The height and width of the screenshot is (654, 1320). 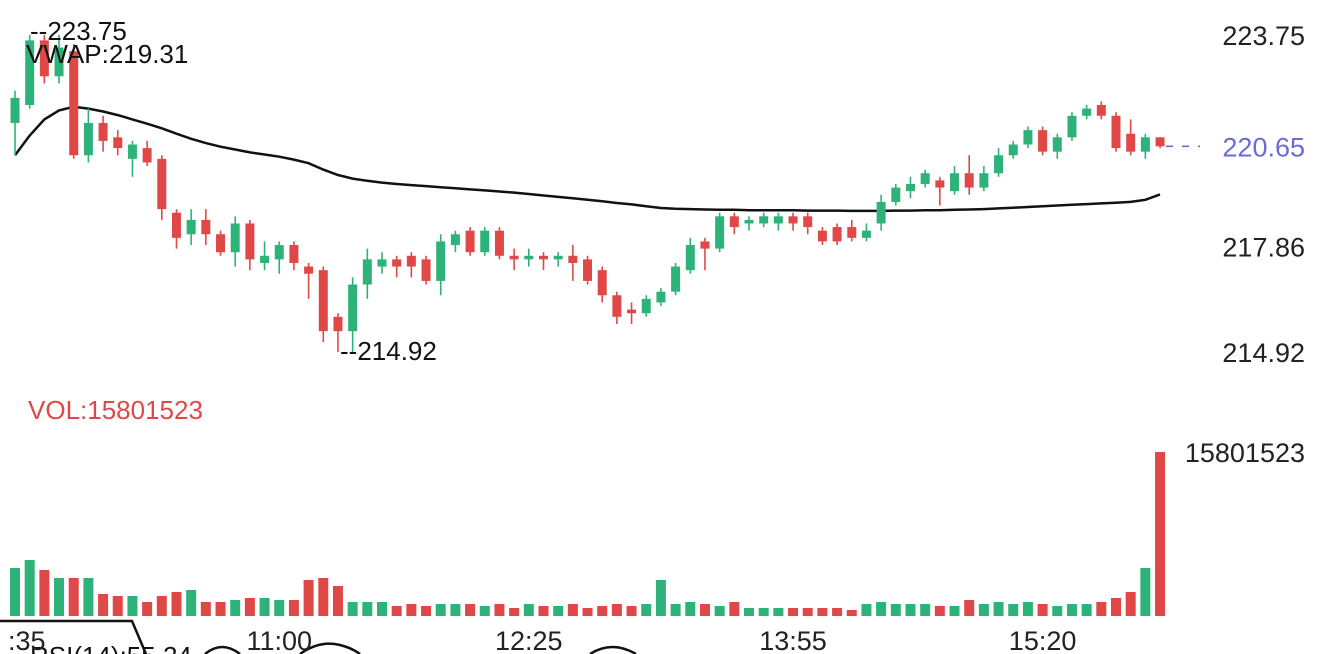 I want to click on vwap-line, so click(x=587, y=159).